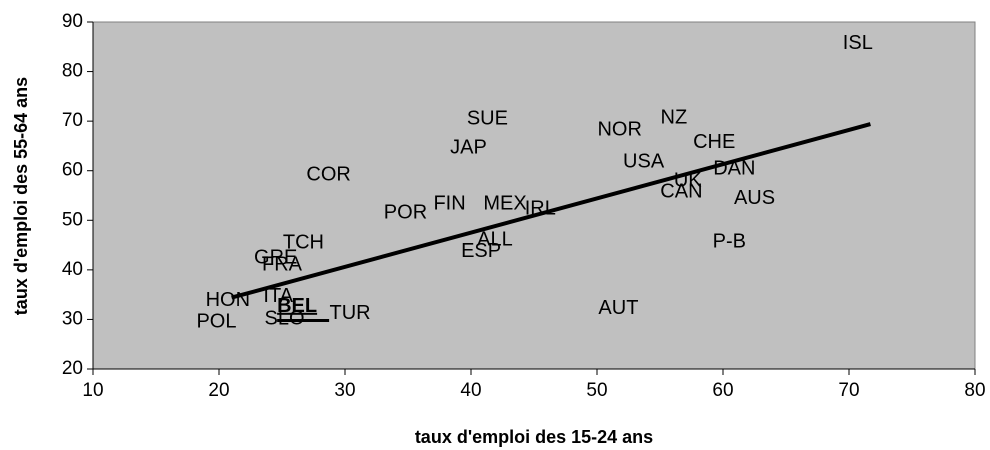  What do you see at coordinates (858, 43) in the screenshot?
I see `point-label: ISL` at bounding box center [858, 43].